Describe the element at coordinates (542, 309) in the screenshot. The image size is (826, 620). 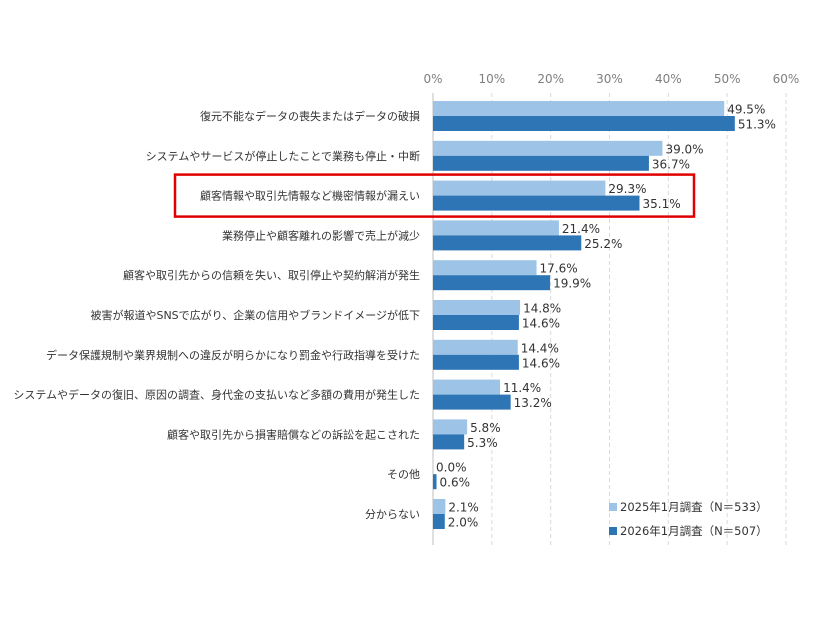
I see `value-label: 14.8%` at that location.